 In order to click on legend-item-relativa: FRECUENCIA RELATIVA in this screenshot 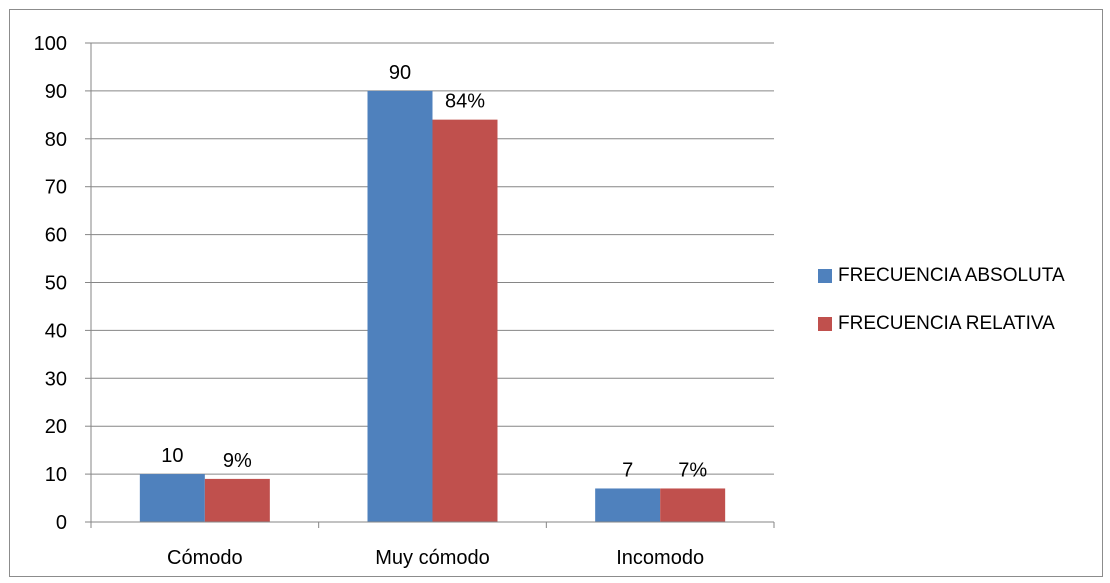, I will do `click(941, 324)`.